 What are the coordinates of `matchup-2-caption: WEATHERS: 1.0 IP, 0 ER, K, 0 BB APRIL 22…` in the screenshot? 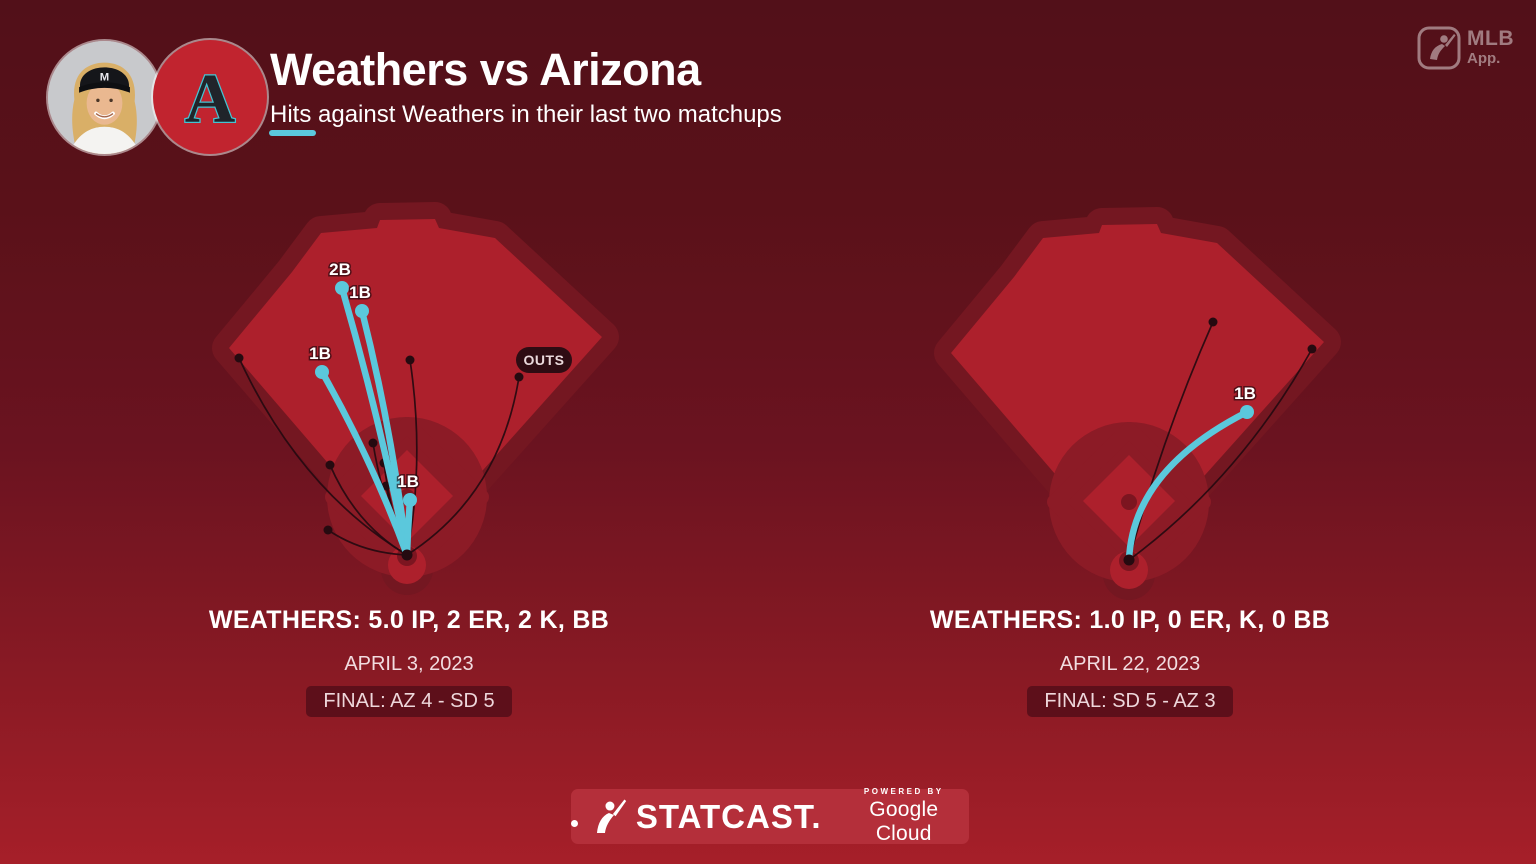 It's located at (1130, 661).